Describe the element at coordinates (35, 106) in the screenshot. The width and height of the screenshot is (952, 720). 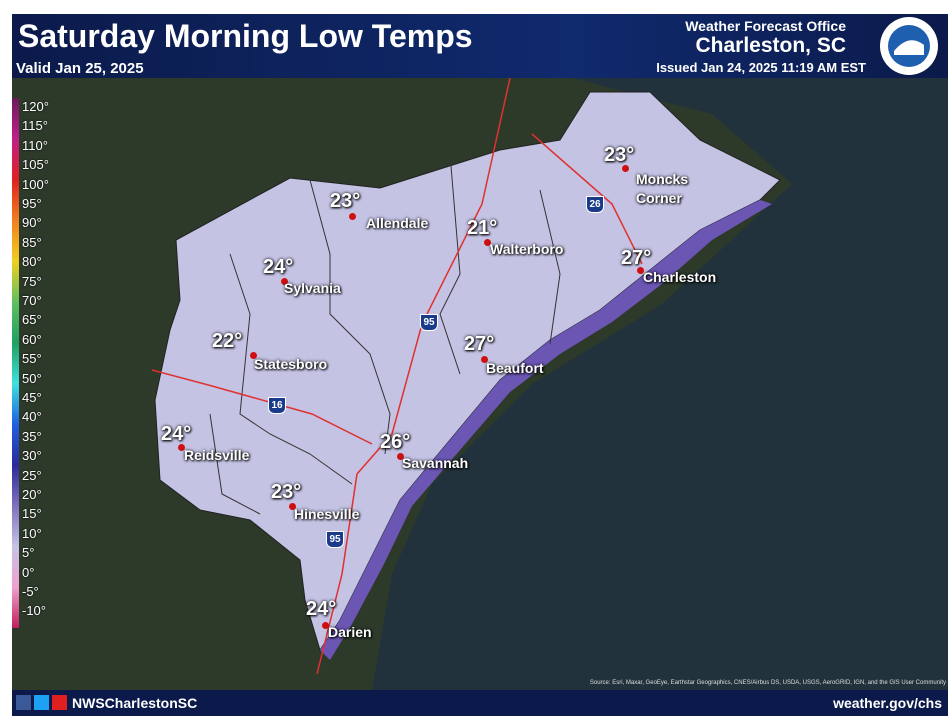
I see `legend-label: 120°` at that location.